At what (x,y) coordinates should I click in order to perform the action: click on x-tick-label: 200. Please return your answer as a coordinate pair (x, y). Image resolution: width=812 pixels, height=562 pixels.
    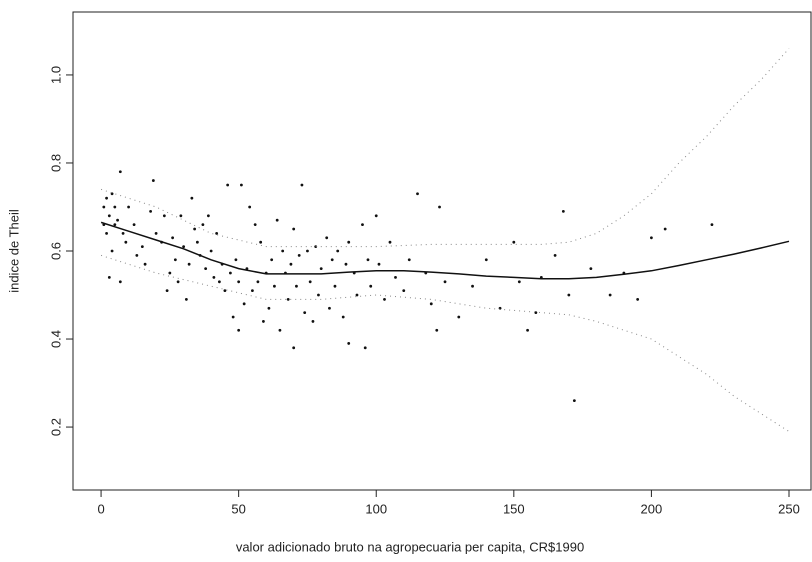
    Looking at the image, I should click on (652, 508).